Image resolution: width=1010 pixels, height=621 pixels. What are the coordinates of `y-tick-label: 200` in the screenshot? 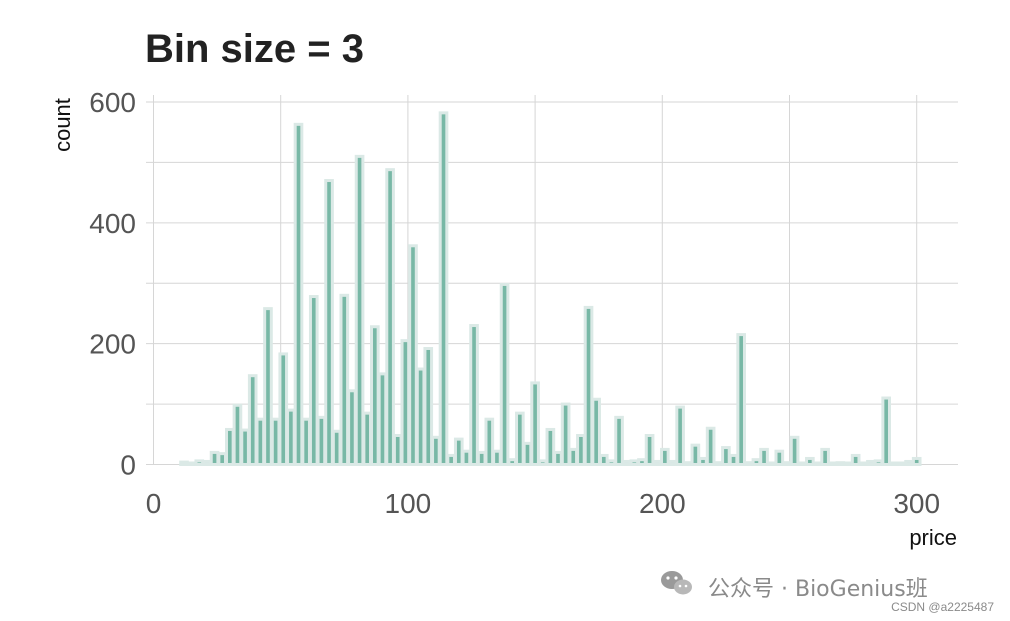 It's located at (112, 344).